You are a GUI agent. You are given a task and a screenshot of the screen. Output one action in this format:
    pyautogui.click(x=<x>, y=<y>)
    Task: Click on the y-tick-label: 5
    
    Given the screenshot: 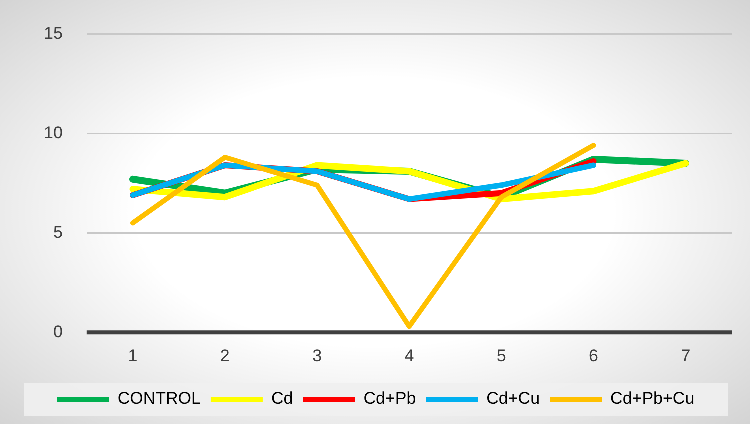 What is the action you would take?
    pyautogui.click(x=58, y=232)
    